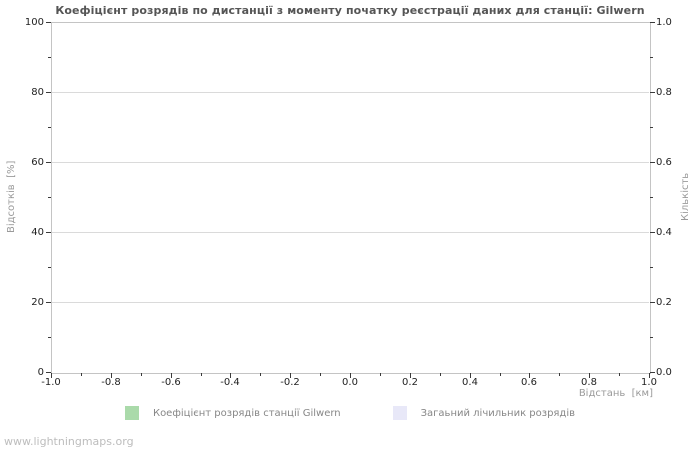 Image resolution: width=700 pixels, height=450 pixels. What do you see at coordinates (51, 382) in the screenshot?
I see `x-axis-tick-label: -1.0` at bounding box center [51, 382].